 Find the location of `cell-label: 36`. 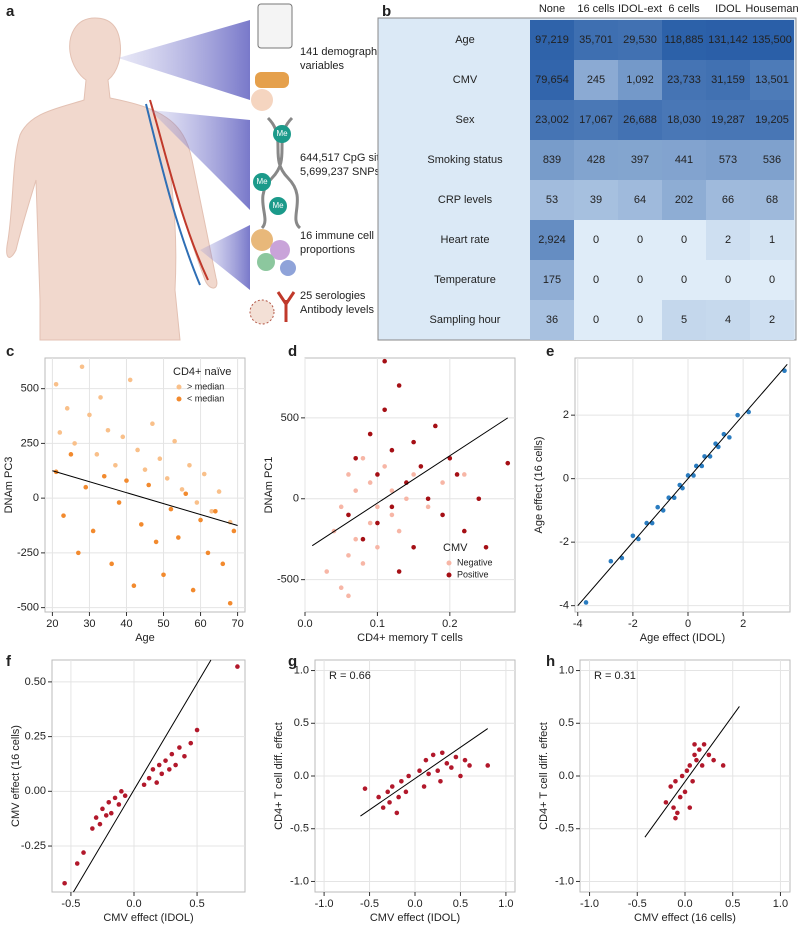

cell-label: 36 is located at coordinates (552, 320).